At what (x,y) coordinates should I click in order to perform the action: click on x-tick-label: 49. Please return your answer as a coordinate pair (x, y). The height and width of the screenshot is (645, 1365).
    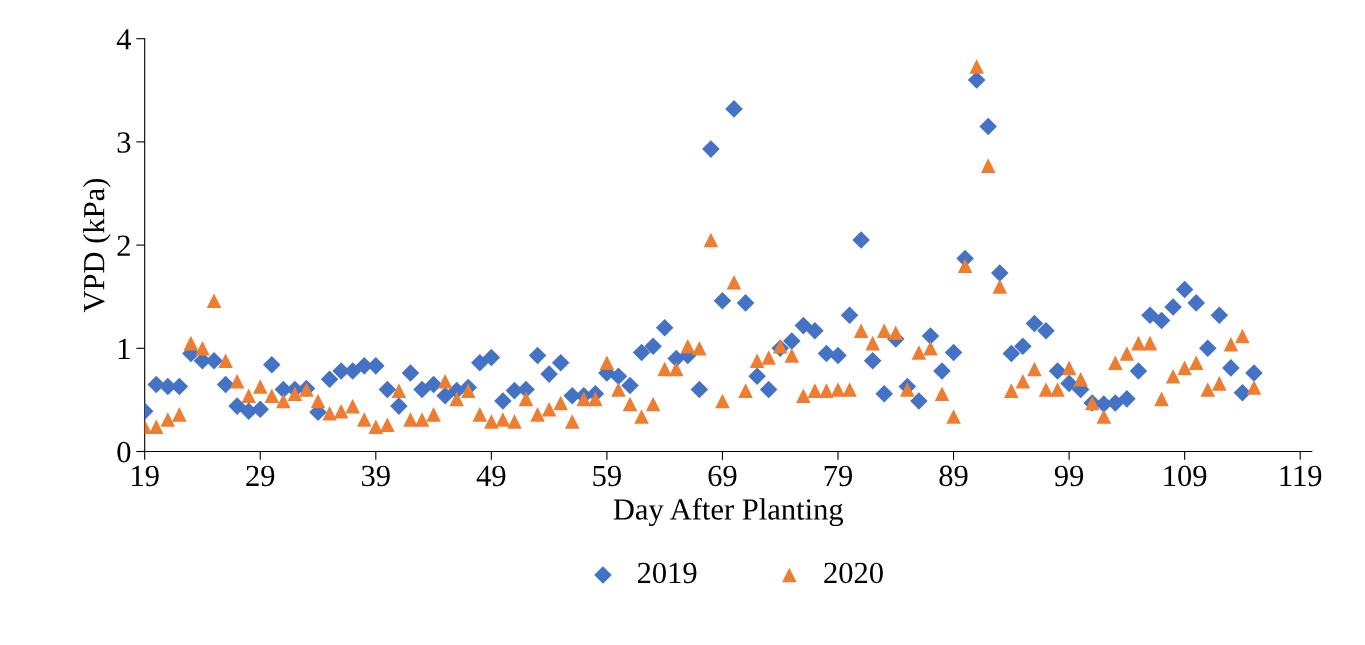
    Looking at the image, I should click on (491, 476).